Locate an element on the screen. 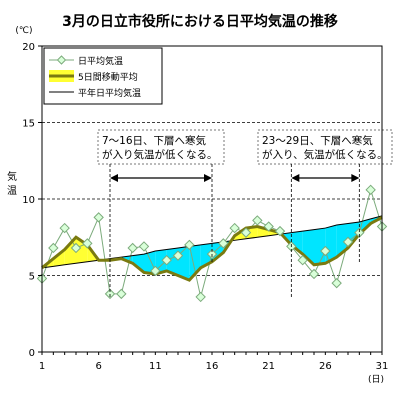 The height and width of the screenshot is (400, 400). annotation-text-1-2: が入り気温が低くなる。 is located at coordinates (160, 154).